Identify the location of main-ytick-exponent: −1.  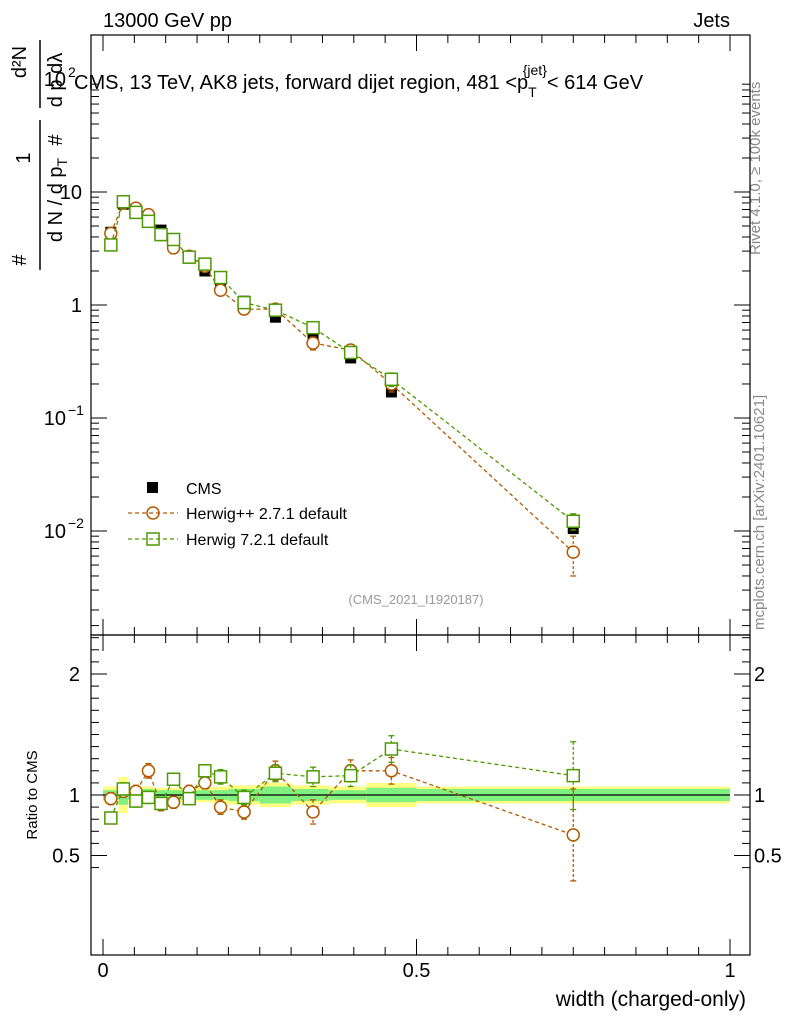
(76, 410).